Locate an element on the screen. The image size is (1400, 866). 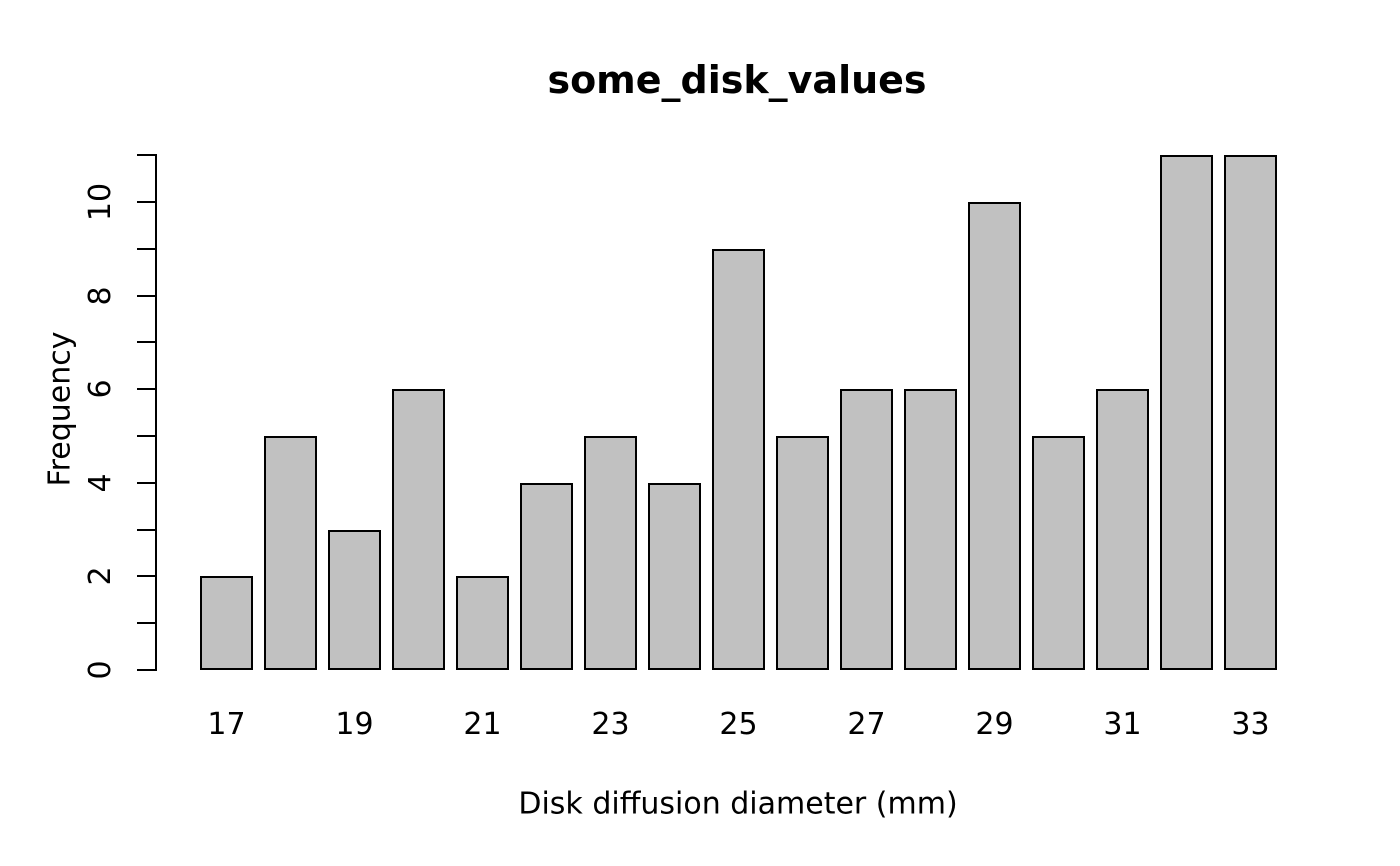
x-tick-label: 27 is located at coordinates (866, 724).